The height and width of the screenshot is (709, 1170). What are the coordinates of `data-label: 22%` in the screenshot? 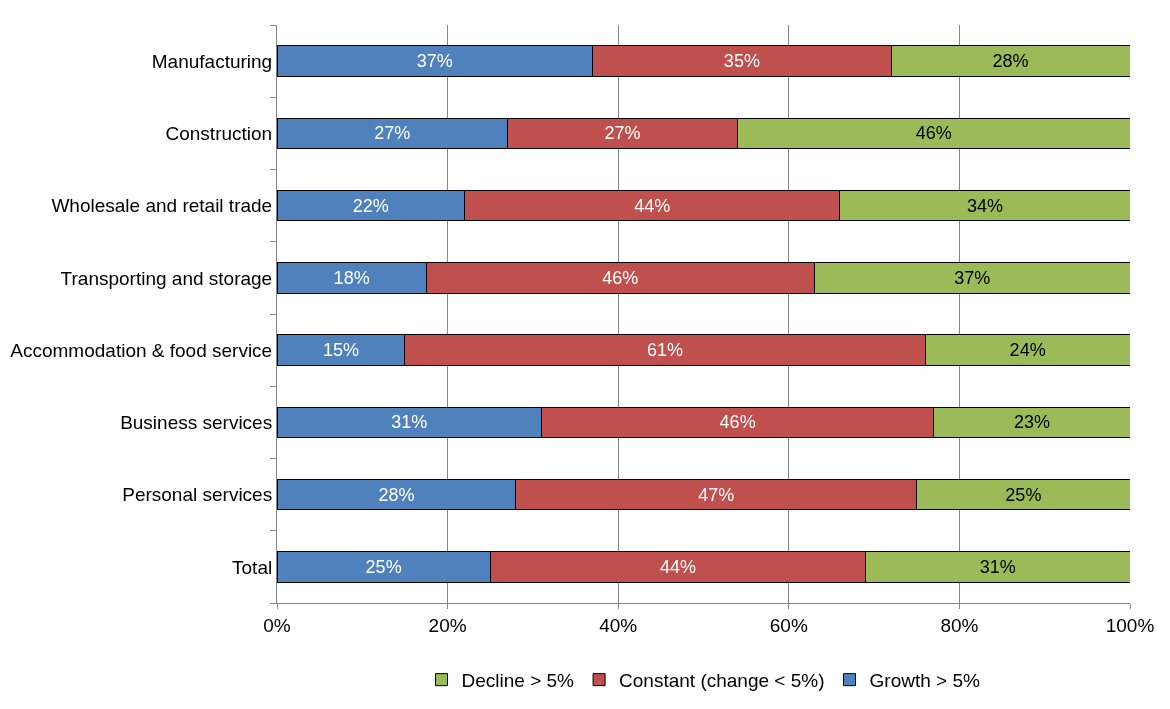 It's located at (370, 205).